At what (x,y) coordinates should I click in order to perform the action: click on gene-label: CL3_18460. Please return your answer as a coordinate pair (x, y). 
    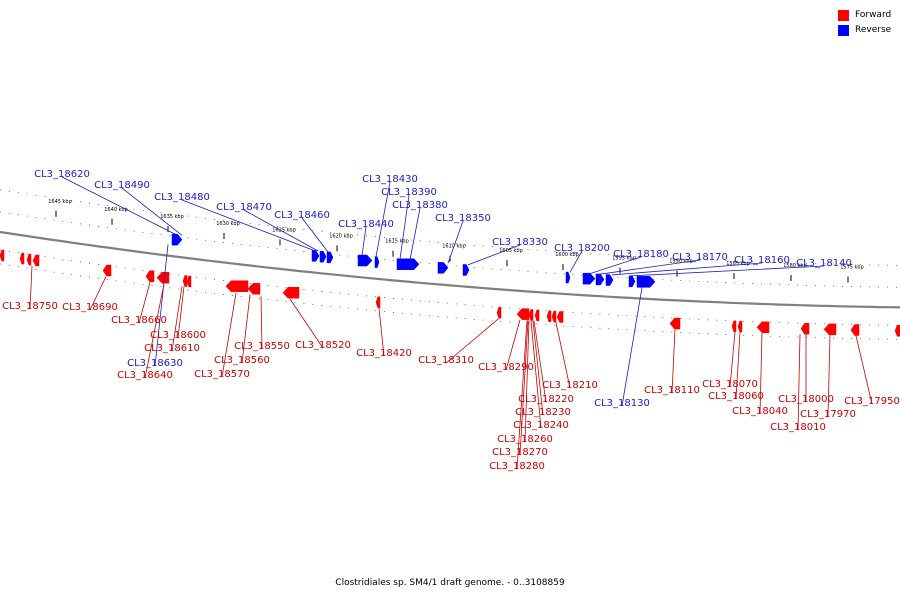
    Looking at the image, I should click on (302, 215).